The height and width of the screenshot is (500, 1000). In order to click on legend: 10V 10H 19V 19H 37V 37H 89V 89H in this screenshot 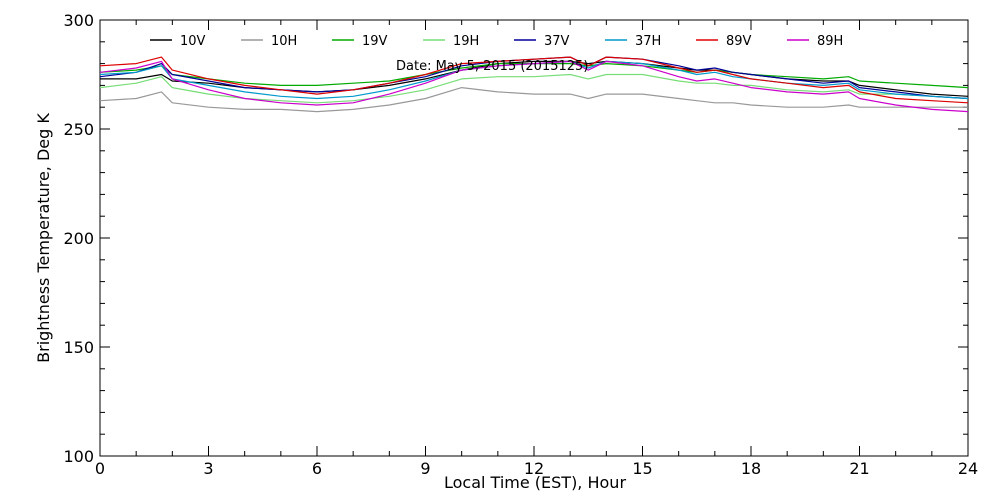, I will do `click(496, 41)`.